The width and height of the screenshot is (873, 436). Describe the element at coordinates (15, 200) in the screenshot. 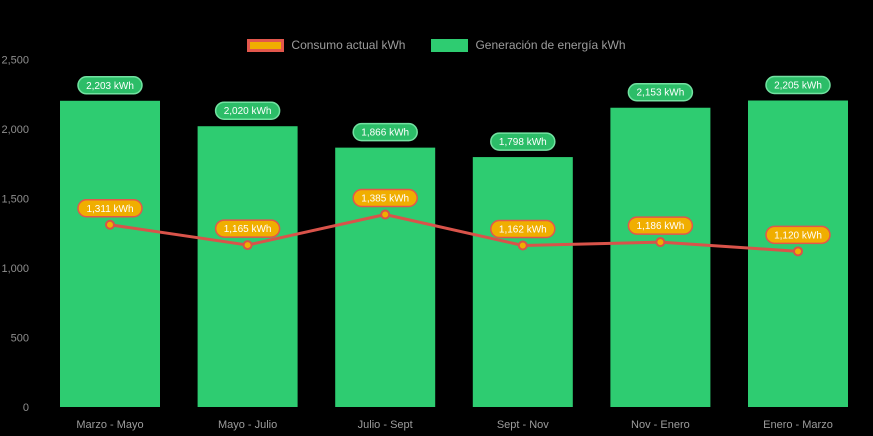

I see `y-axis-tick: 1,500` at that location.